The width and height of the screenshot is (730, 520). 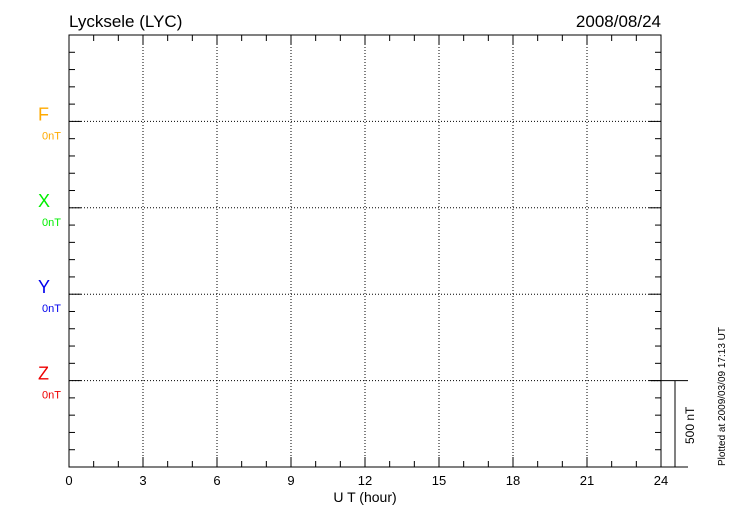 What do you see at coordinates (68, 480) in the screenshot?
I see `x-tick-label: 0` at bounding box center [68, 480].